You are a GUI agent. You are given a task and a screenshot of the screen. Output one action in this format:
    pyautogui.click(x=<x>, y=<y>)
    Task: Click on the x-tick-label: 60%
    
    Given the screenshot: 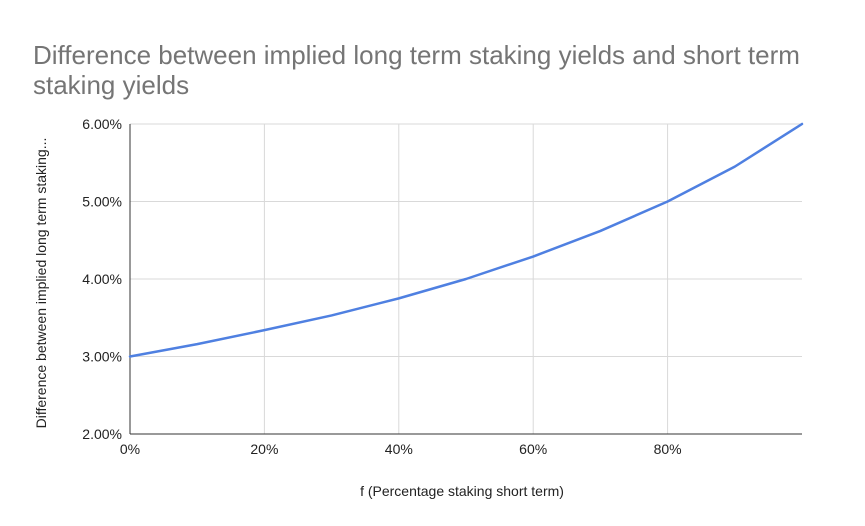 What is the action you would take?
    pyautogui.click(x=533, y=449)
    